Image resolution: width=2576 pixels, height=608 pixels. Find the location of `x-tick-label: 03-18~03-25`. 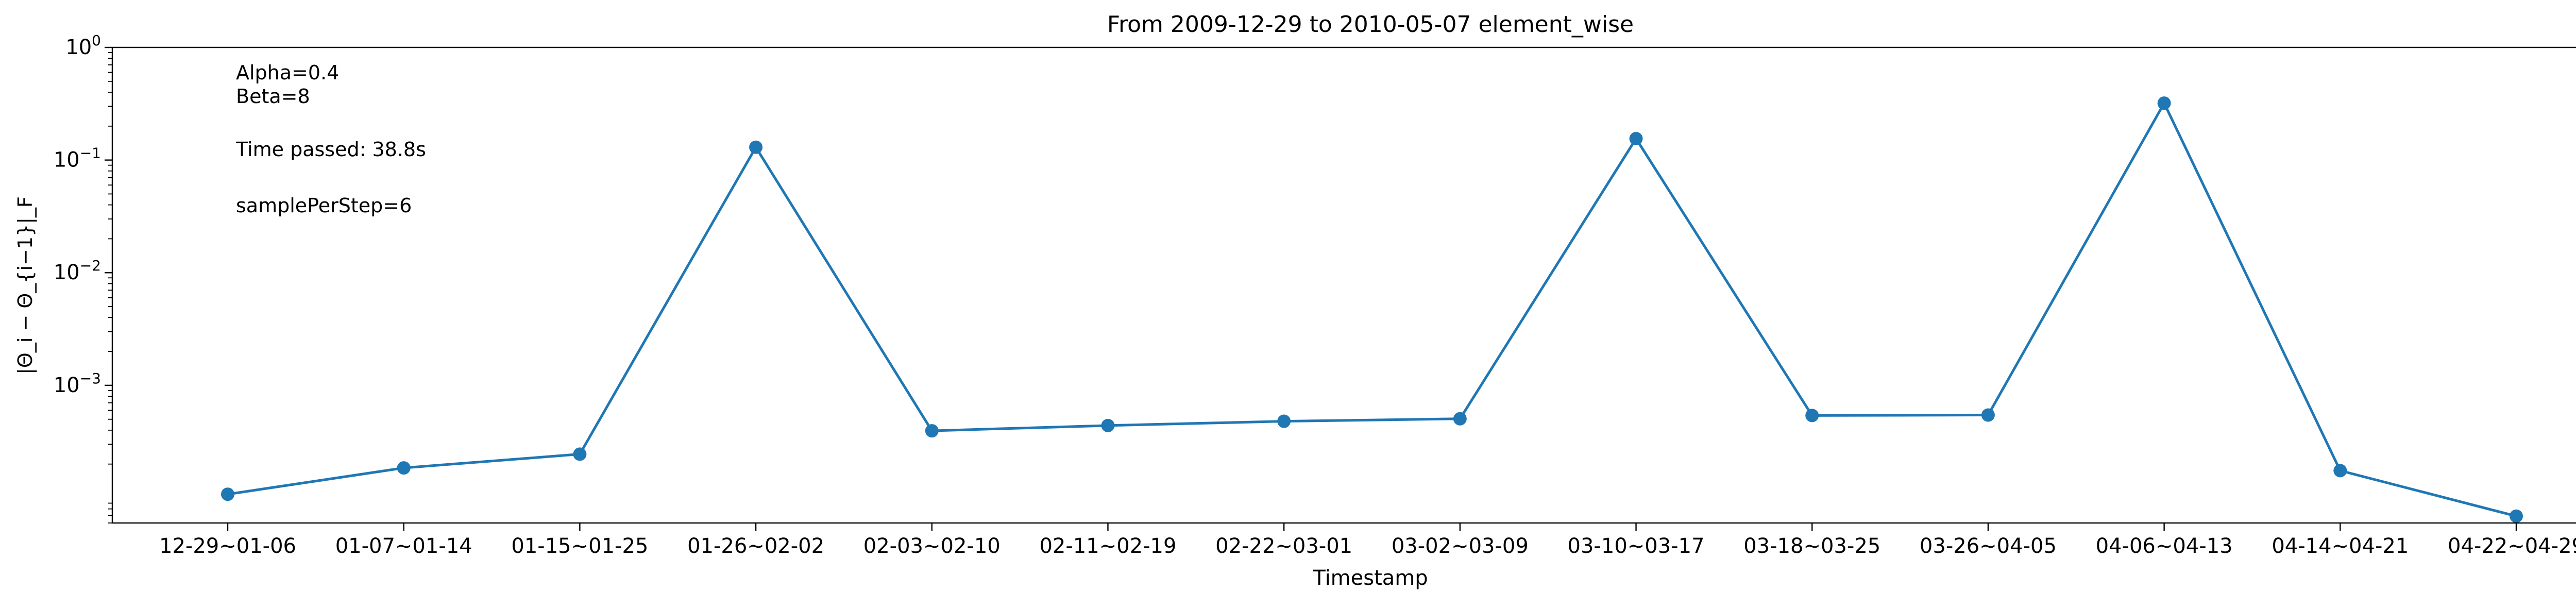

x-tick-label: 03-18~03-25 is located at coordinates (1811, 546).